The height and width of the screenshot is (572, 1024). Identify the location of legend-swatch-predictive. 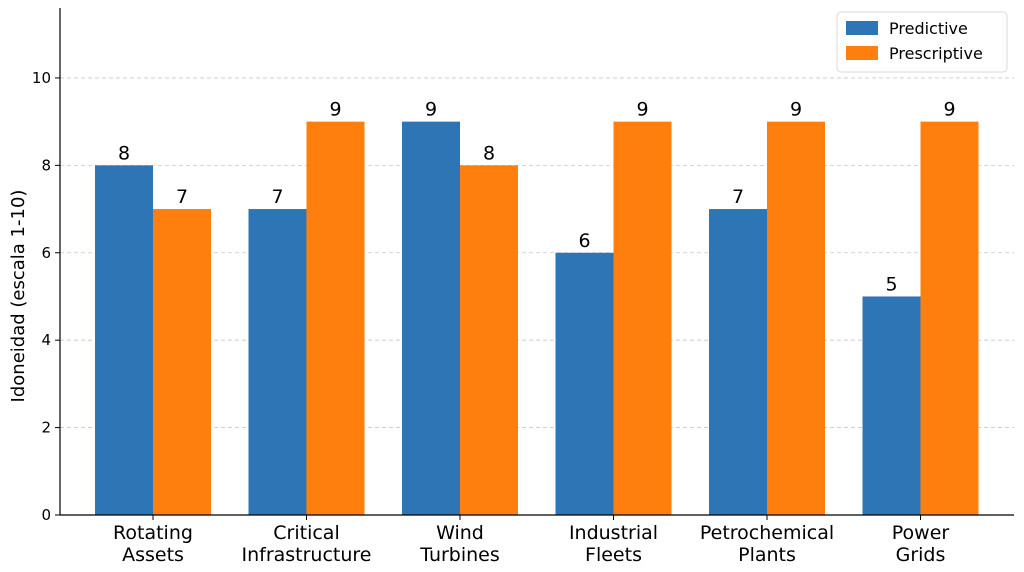
(862, 28).